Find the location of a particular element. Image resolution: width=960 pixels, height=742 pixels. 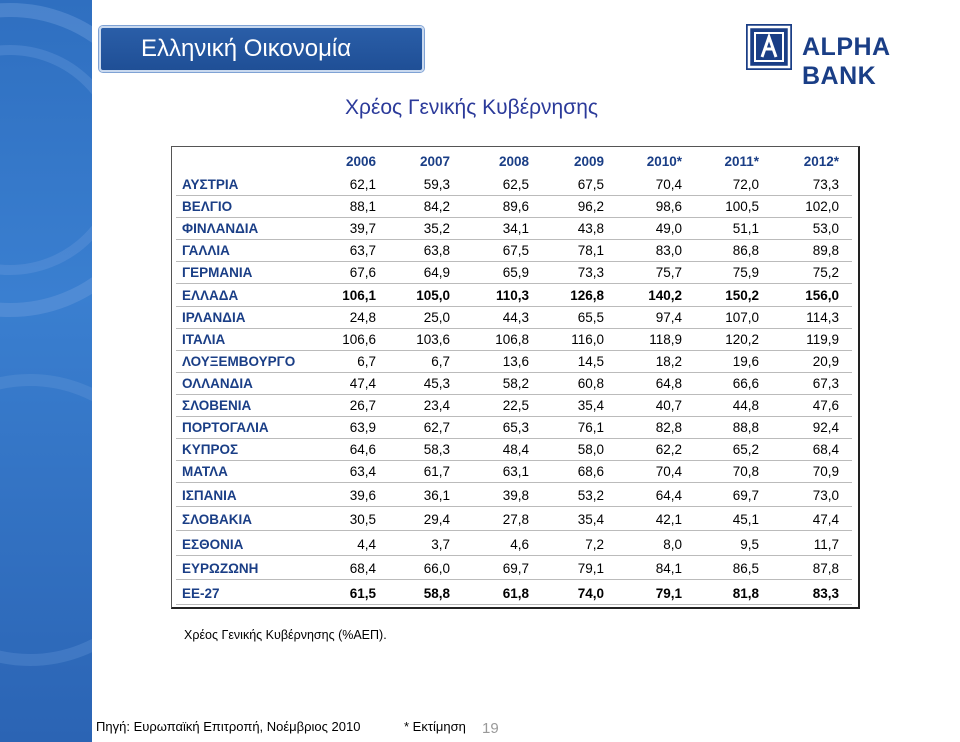

table-cell: 60,8 is located at coordinates (590, 383).